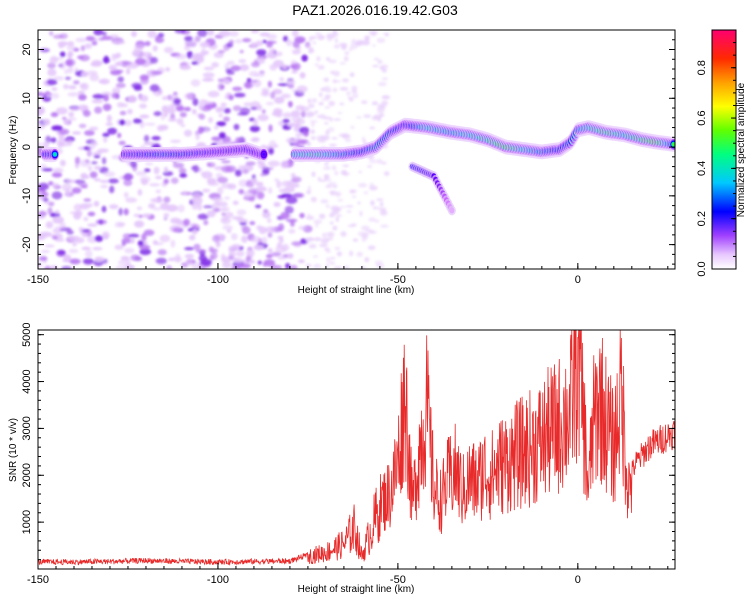  What do you see at coordinates (673, 144) in the screenshot?
I see `ridge-core` at bounding box center [673, 144].